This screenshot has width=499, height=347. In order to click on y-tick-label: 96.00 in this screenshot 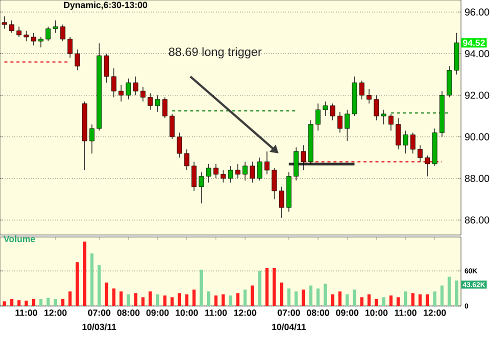, I will do `click(477, 12)`.